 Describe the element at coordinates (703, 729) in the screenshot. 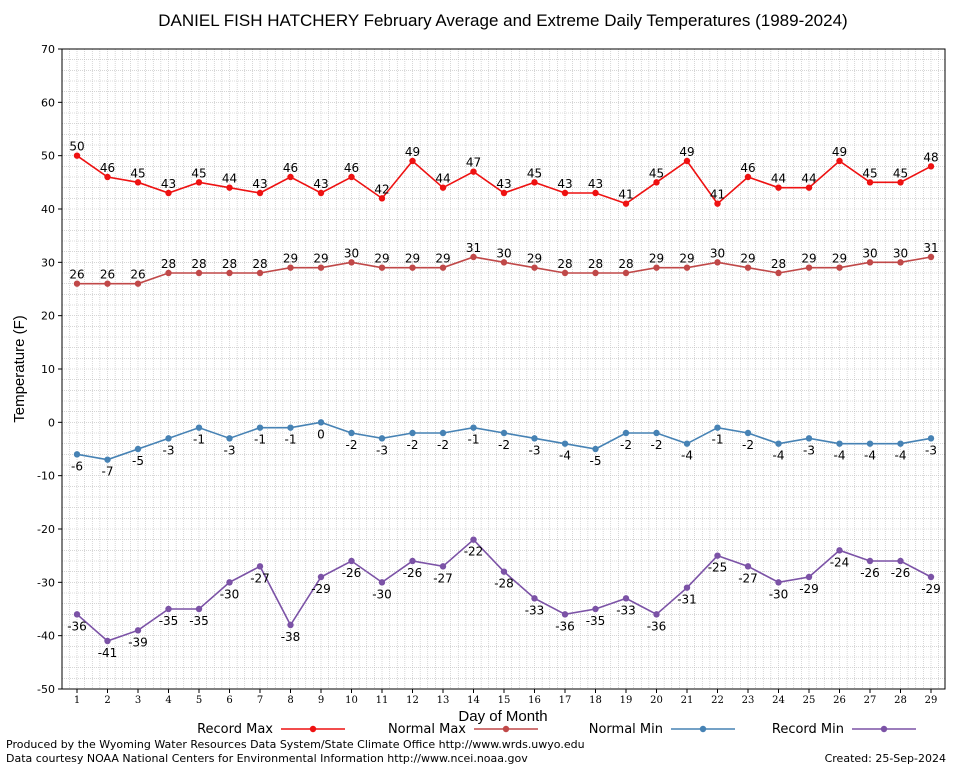

I see `legend-marker-normal-min` at that location.